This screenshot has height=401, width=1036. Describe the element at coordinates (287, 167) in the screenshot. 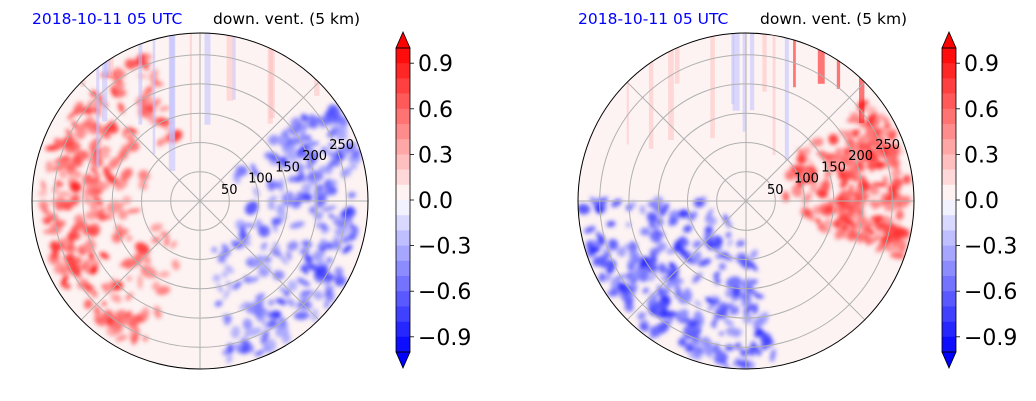

I see `radial-tick-label: 150` at that location.